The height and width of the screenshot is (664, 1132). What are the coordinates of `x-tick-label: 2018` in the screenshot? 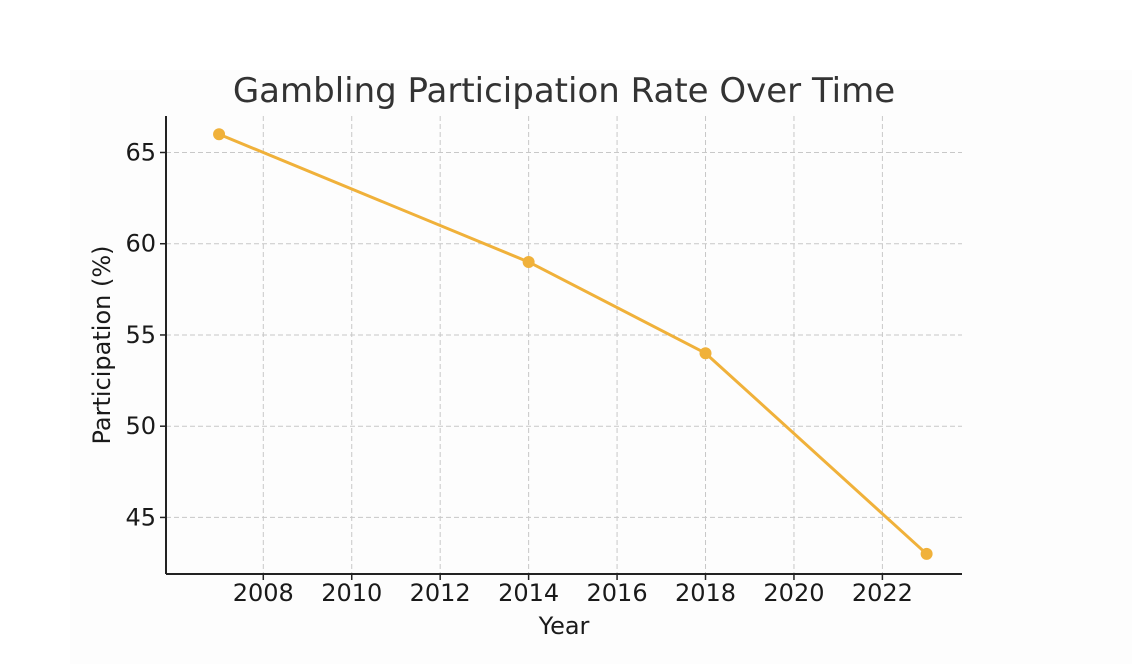 It's located at (705, 593).